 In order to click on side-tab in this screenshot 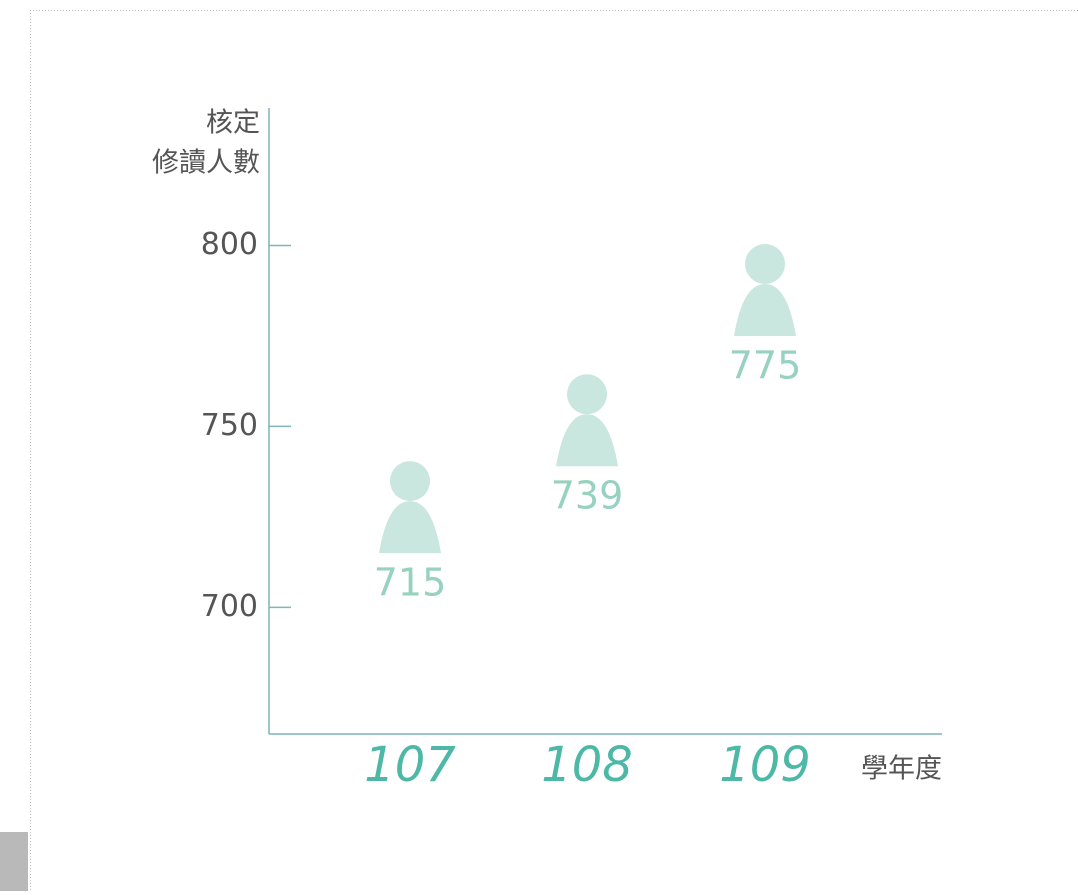, I will do `click(14, 861)`.